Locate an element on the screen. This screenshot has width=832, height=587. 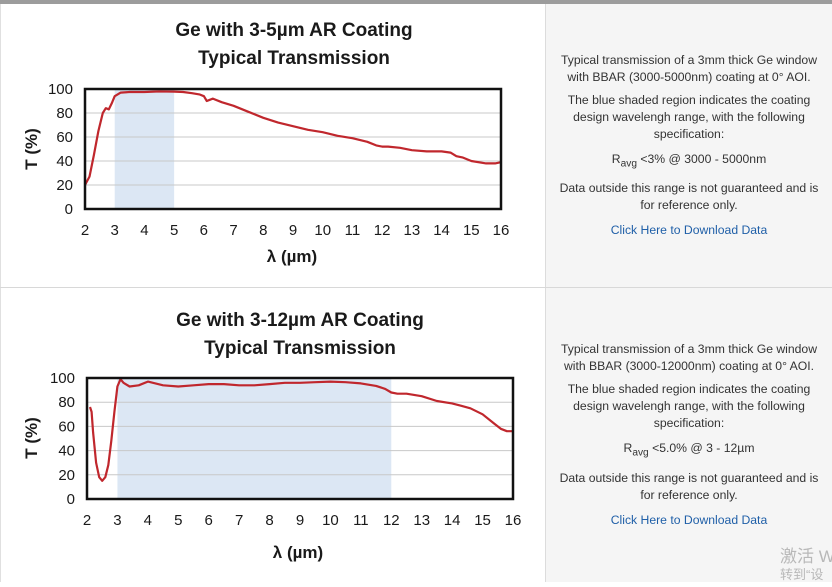
specification: Ravg <5.0% @ 3 - 12µm is located at coordinates (689, 450).